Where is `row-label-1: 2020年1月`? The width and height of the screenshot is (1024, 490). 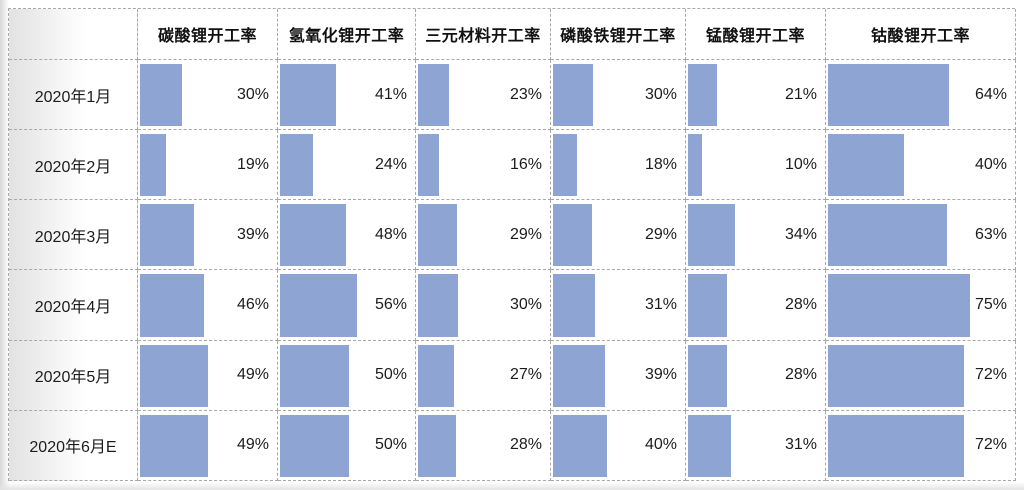 row-label-1: 2020年1月 is located at coordinates (73, 95).